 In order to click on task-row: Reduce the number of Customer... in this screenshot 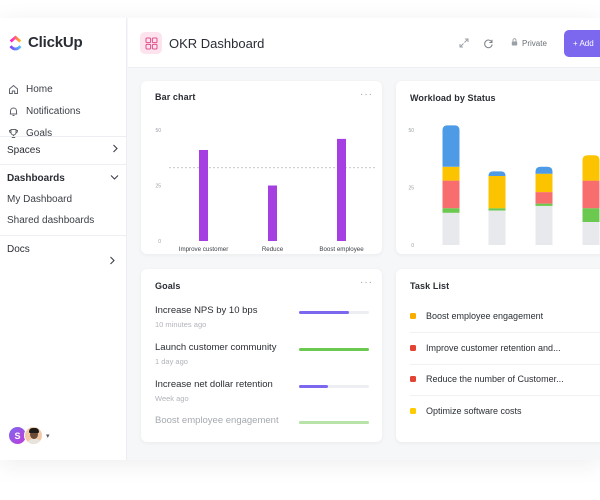, I will do `click(505, 379)`.